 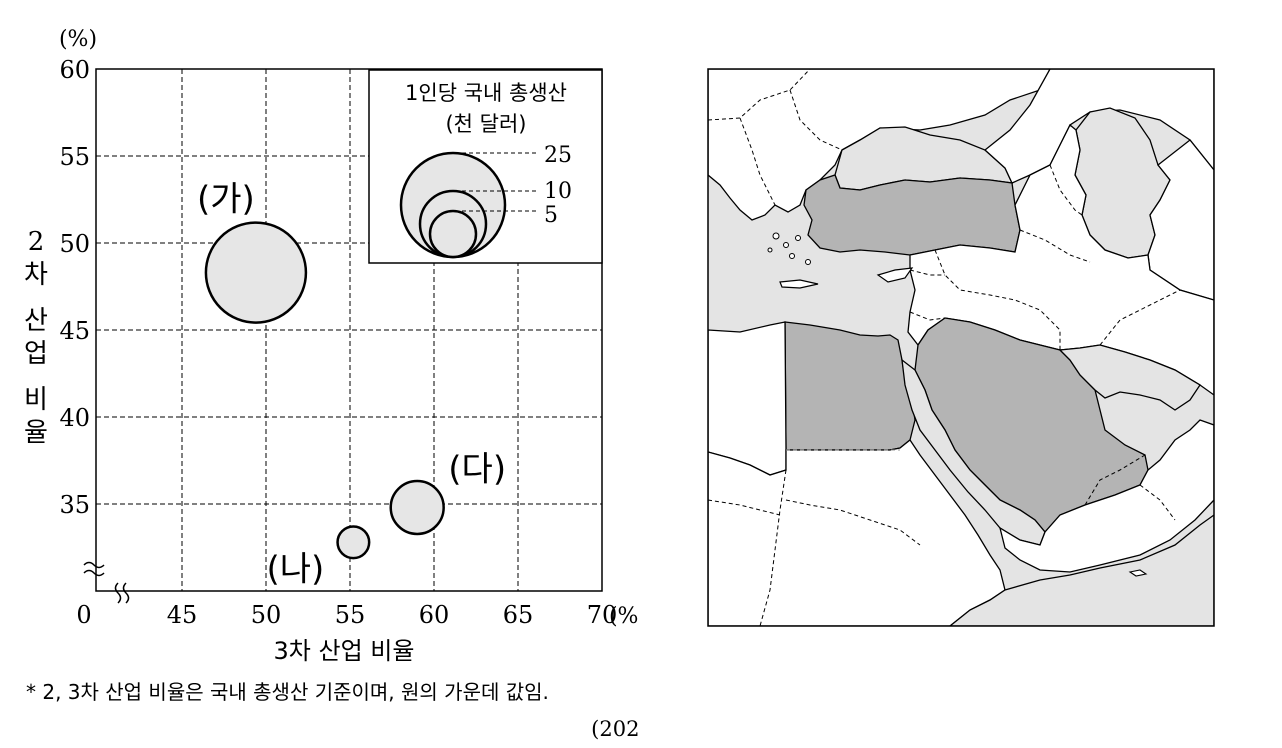 I want to click on map-country-saudi-arabia, so click(x=1031, y=425).